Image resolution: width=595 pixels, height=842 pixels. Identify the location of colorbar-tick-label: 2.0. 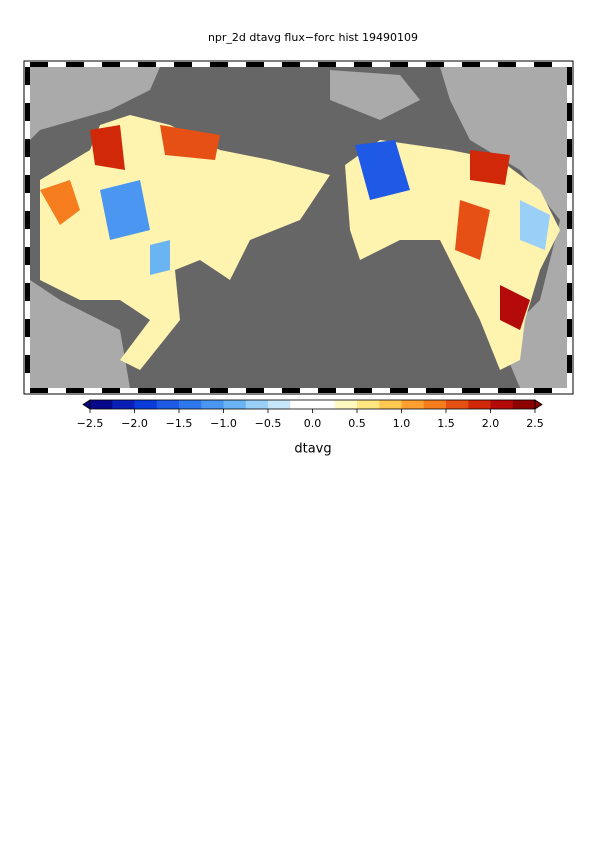
(491, 423).